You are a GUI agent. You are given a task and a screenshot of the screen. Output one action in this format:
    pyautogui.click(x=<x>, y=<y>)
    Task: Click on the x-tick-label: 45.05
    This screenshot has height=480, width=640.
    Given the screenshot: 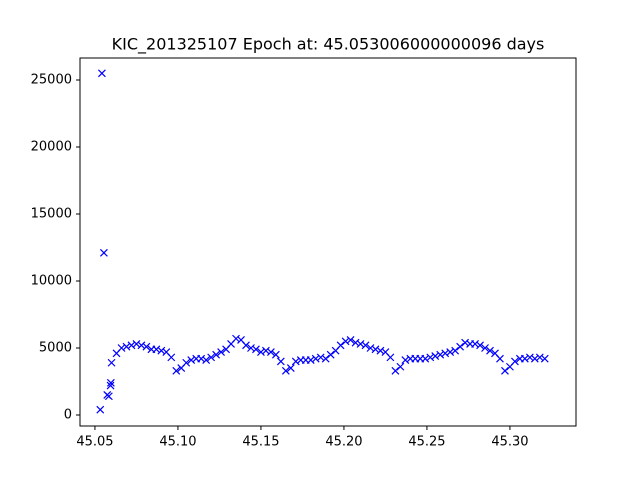 What is the action you would take?
    pyautogui.click(x=94, y=442)
    